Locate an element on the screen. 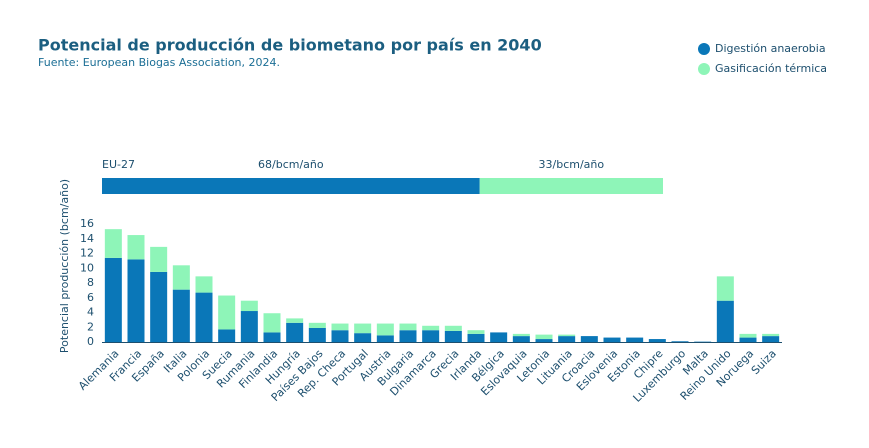 This screenshot has width=869, height=448. y-tick-label: 6 is located at coordinates (90, 297).